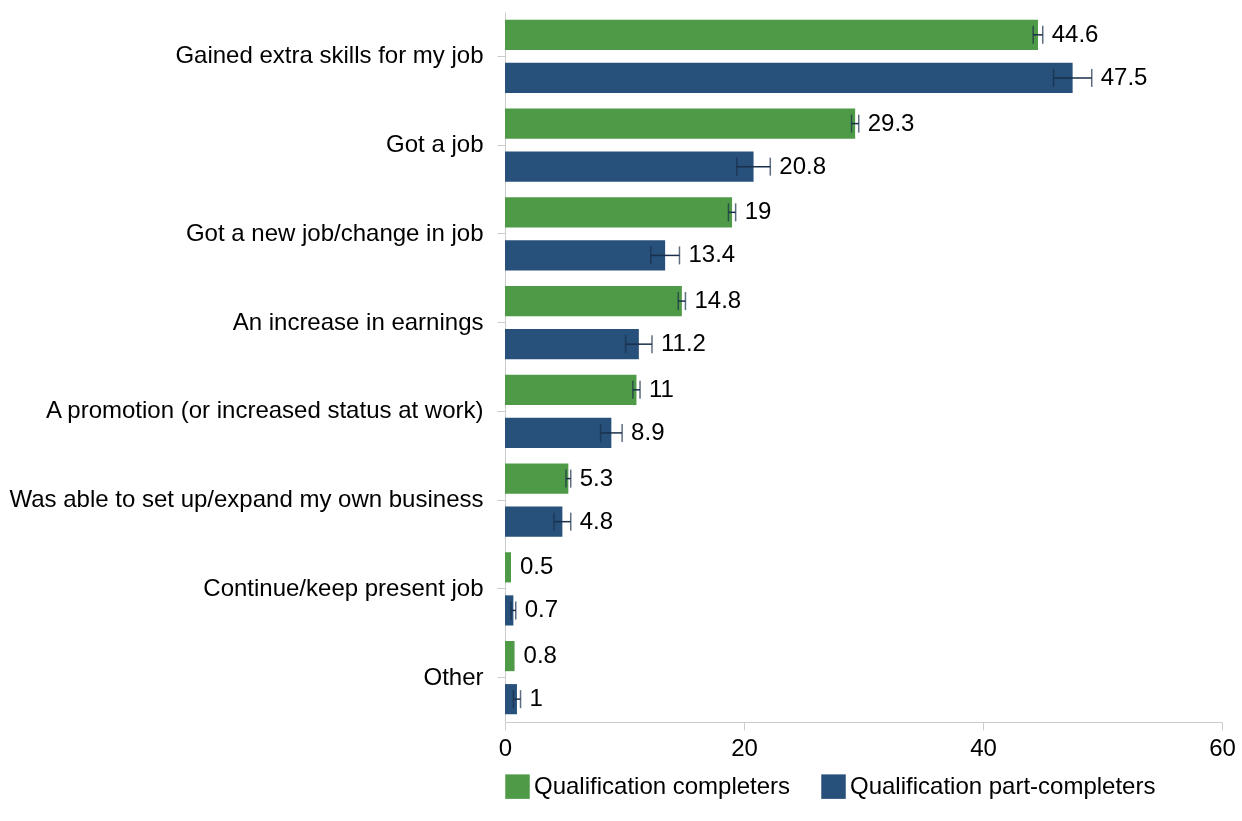  I want to click on data-label: 11, so click(661, 388).